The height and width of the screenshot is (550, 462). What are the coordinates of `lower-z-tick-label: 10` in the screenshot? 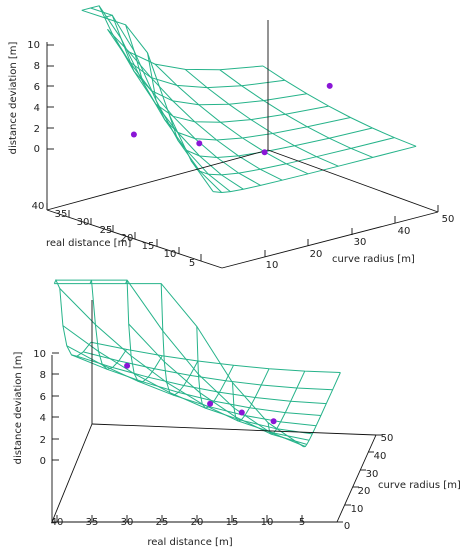 It's located at (39, 354).